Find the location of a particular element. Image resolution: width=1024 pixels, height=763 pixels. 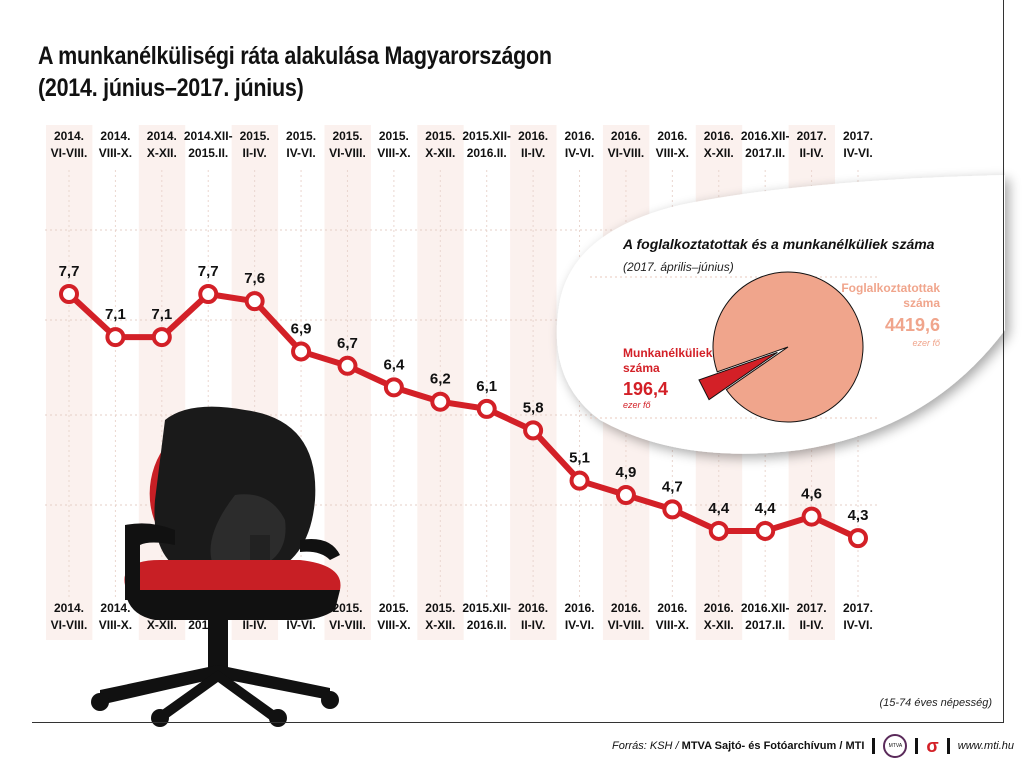

bottom-x-tick-label: 2015.XII- is located at coordinates (486, 608).